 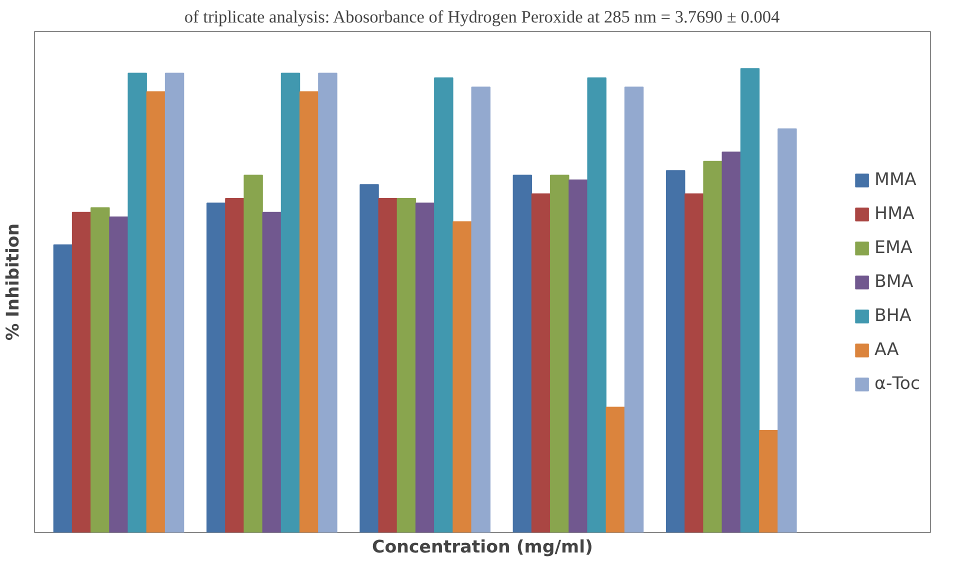 What do you see at coordinates (895, 180) in the screenshot?
I see `legend-label: MMA` at bounding box center [895, 180].